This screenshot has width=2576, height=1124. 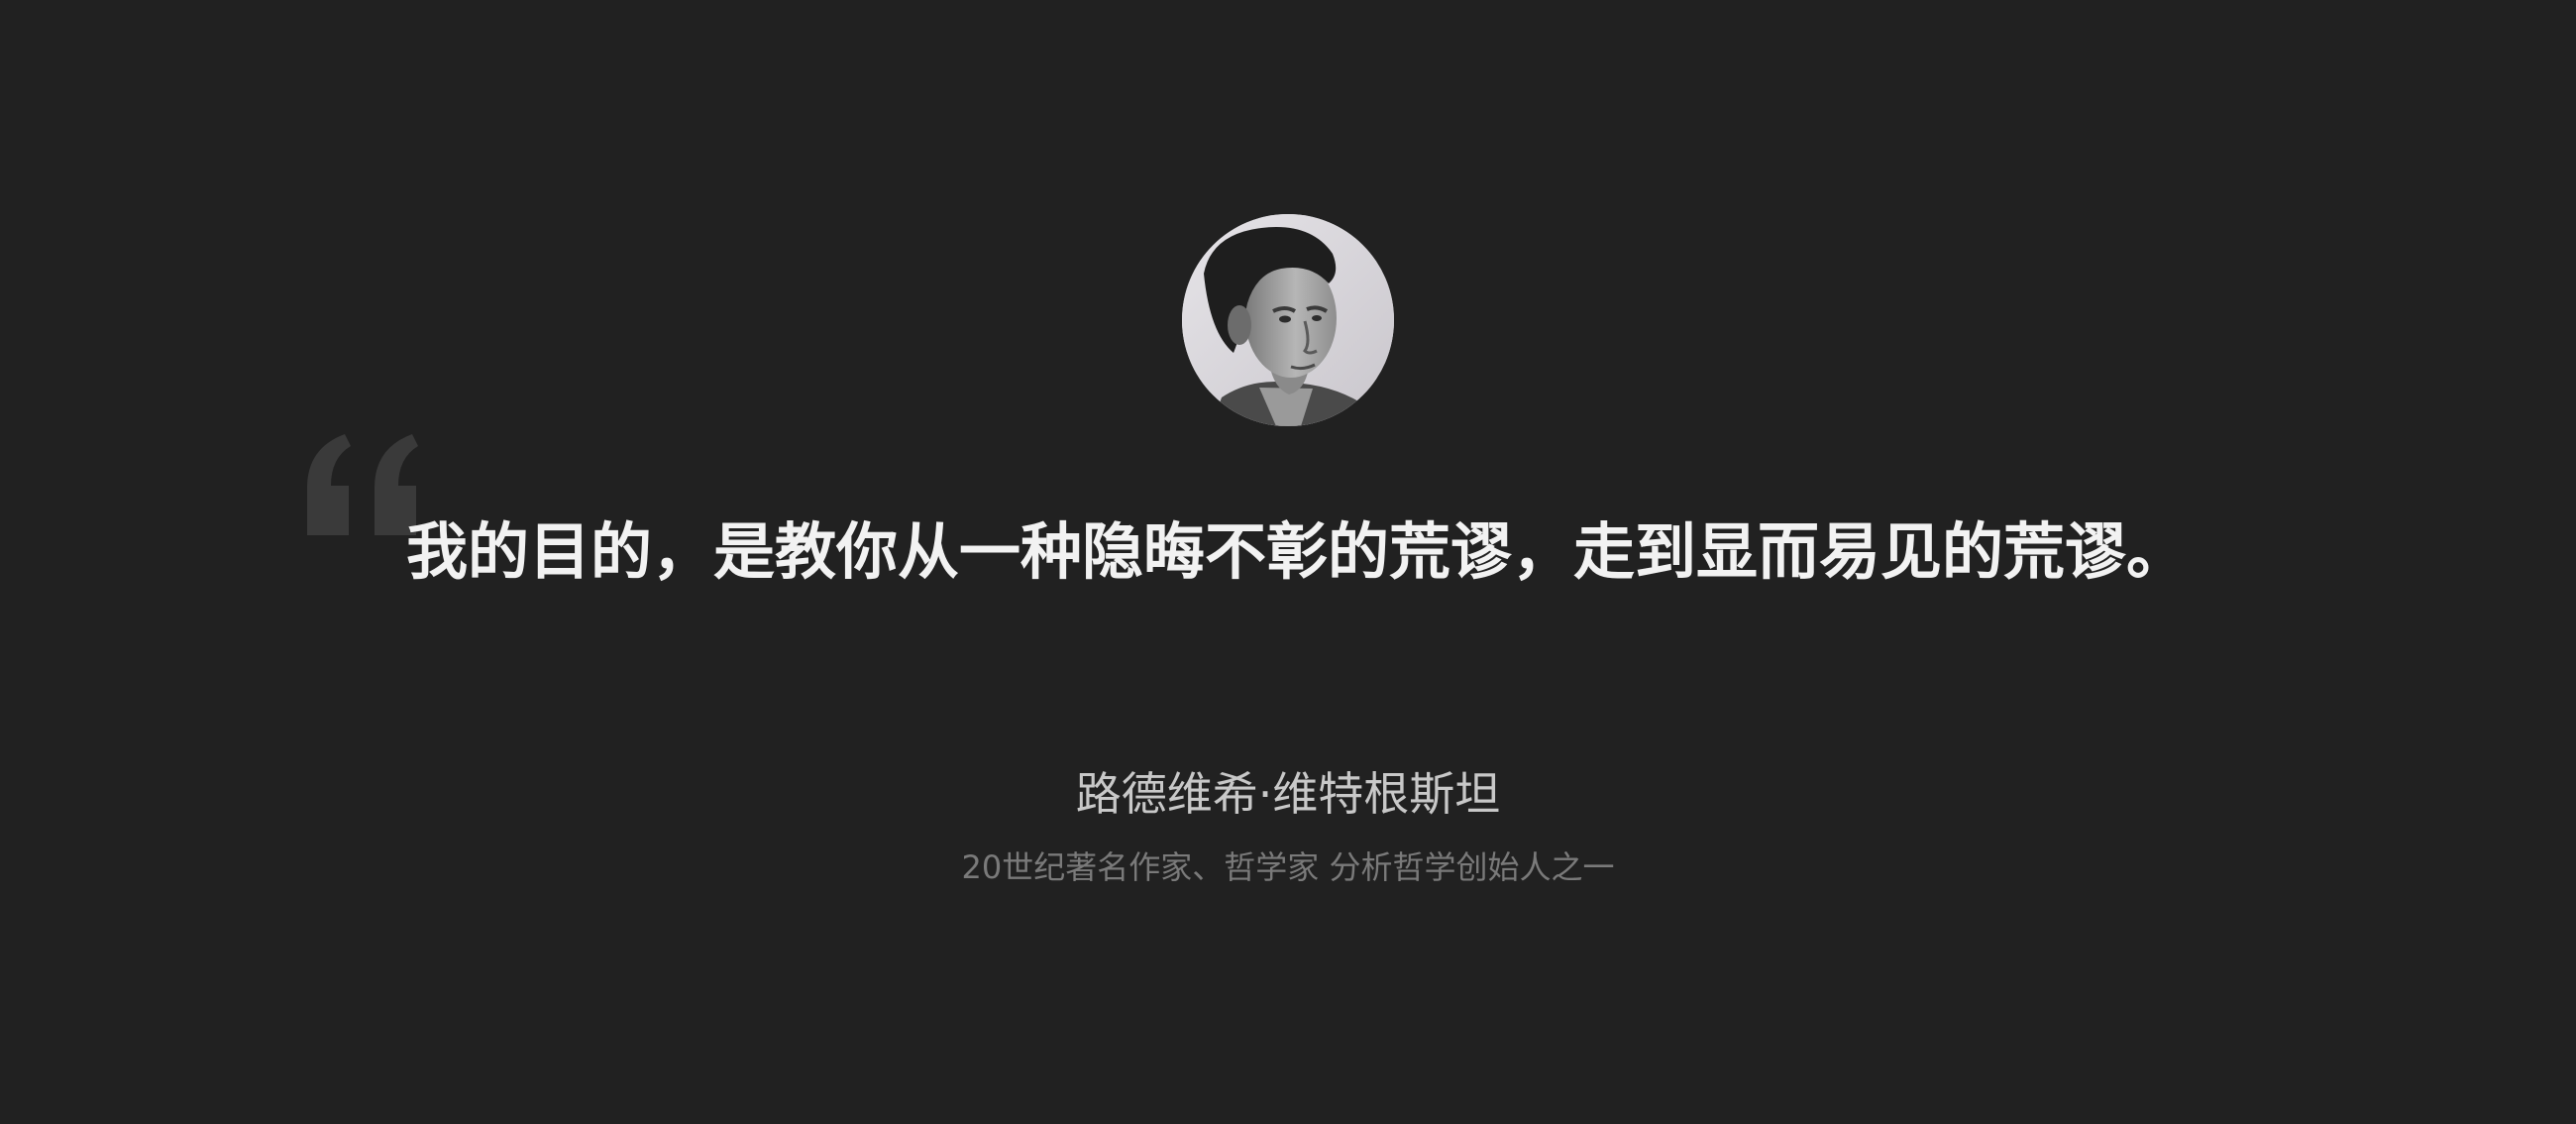 I want to click on quote-text: 我的目的，是教你从一种隐晦不彰的荒谬，走到显而易见的荒谬。, so click(x=1297, y=551).